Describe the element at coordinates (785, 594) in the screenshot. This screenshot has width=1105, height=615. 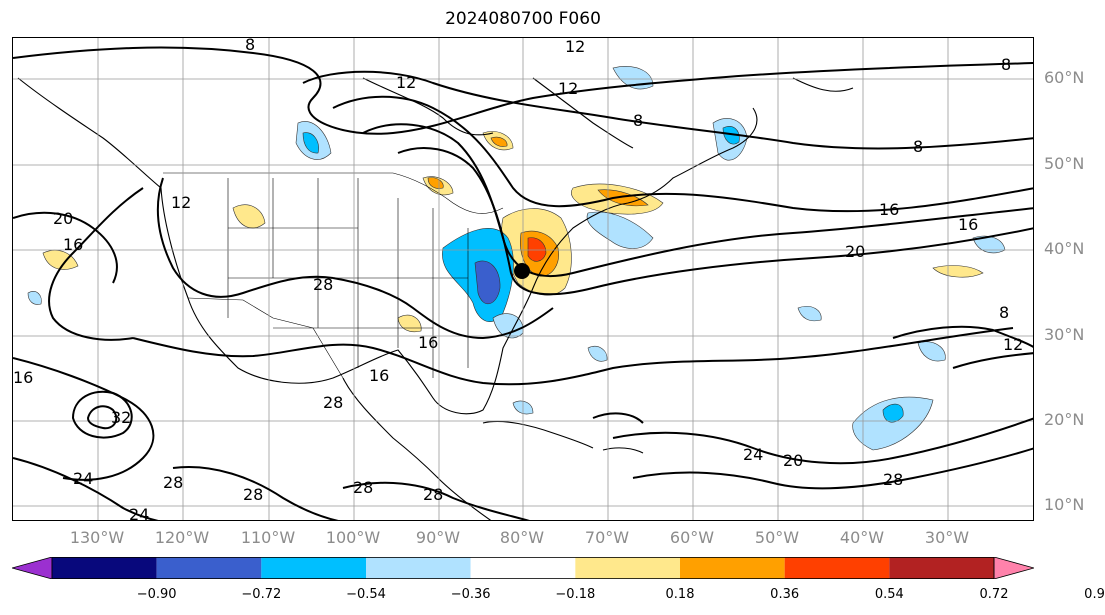
I see `colorbar-tick-label: 0.36` at that location.